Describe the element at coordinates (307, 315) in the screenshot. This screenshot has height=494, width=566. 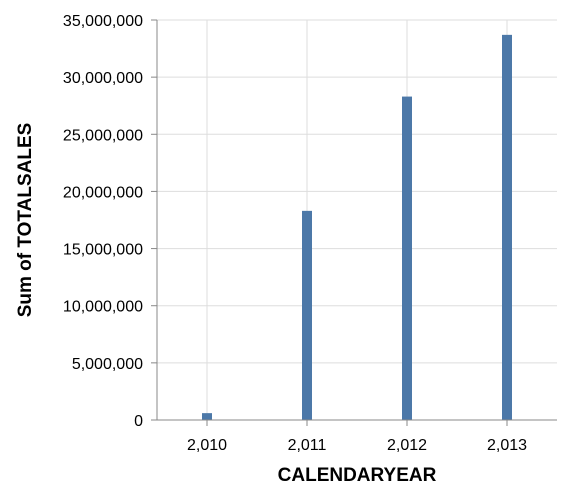
I see `bar-2011` at that location.